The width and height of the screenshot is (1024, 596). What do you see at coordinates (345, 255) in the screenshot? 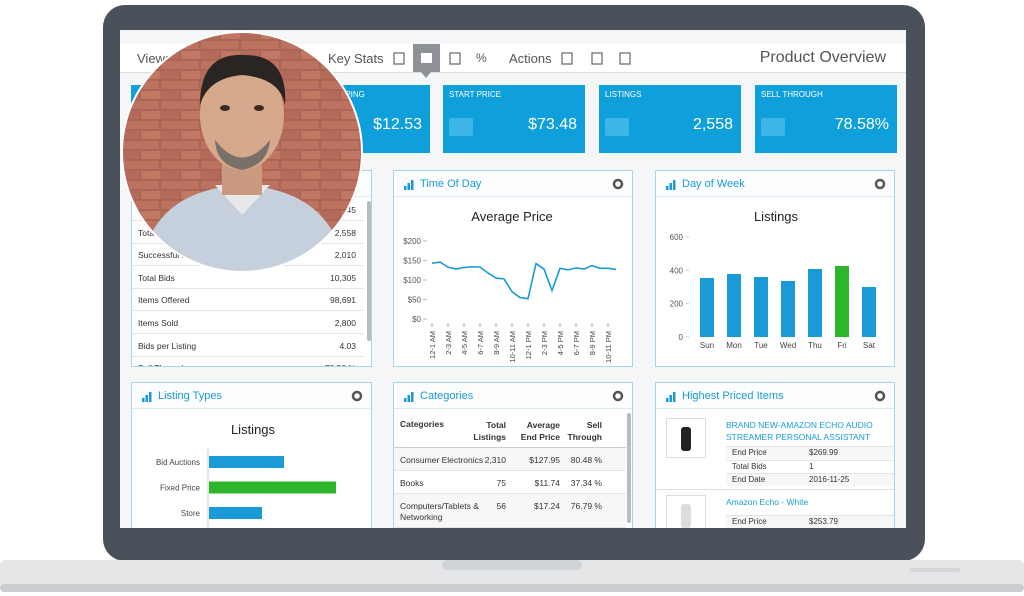
I see `row-value: 2,010` at bounding box center [345, 255].